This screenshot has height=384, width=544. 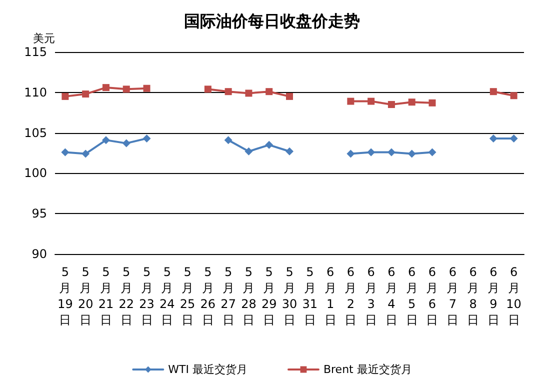 I want to click on x-tick-label: 6月1日, so click(x=330, y=296).